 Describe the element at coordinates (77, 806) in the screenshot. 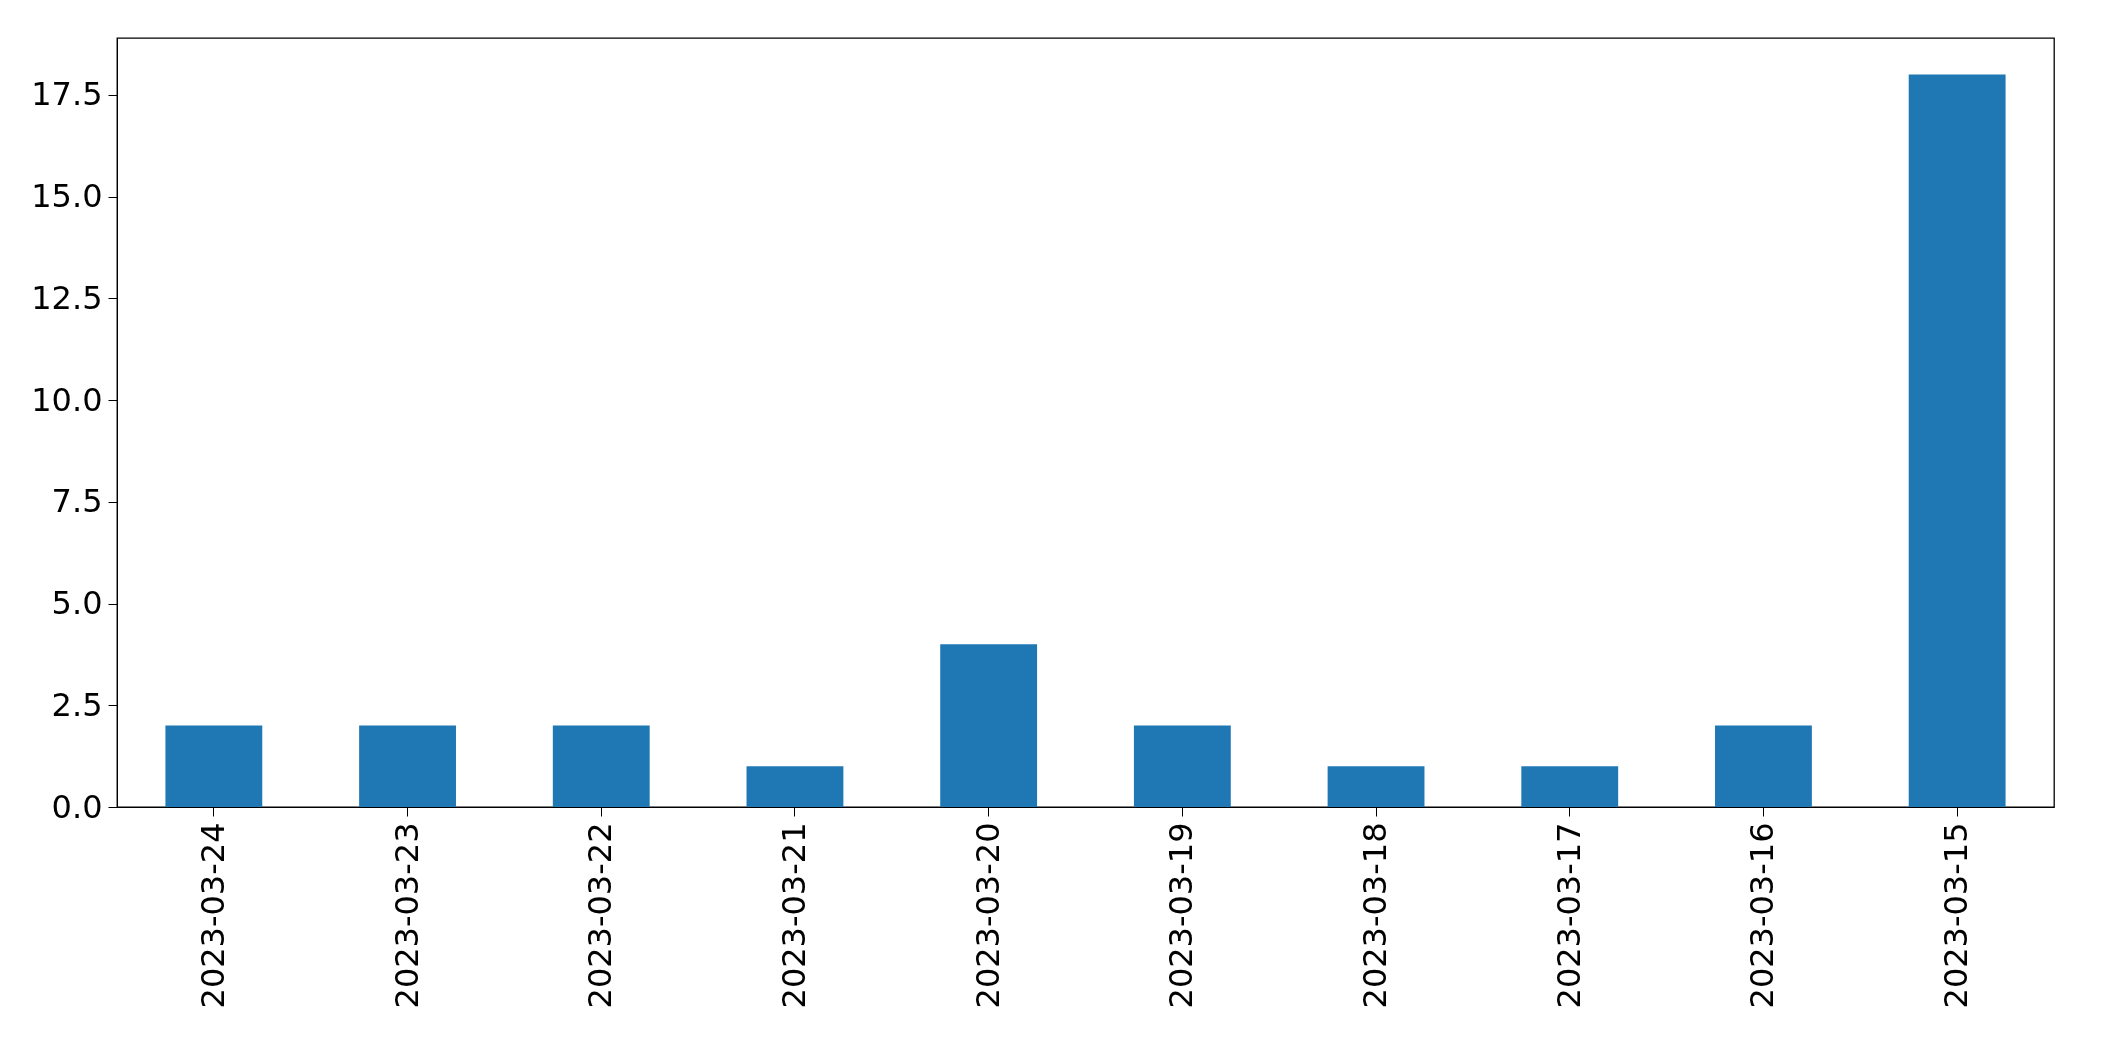

I see `y-tick-label: 0.0` at that location.